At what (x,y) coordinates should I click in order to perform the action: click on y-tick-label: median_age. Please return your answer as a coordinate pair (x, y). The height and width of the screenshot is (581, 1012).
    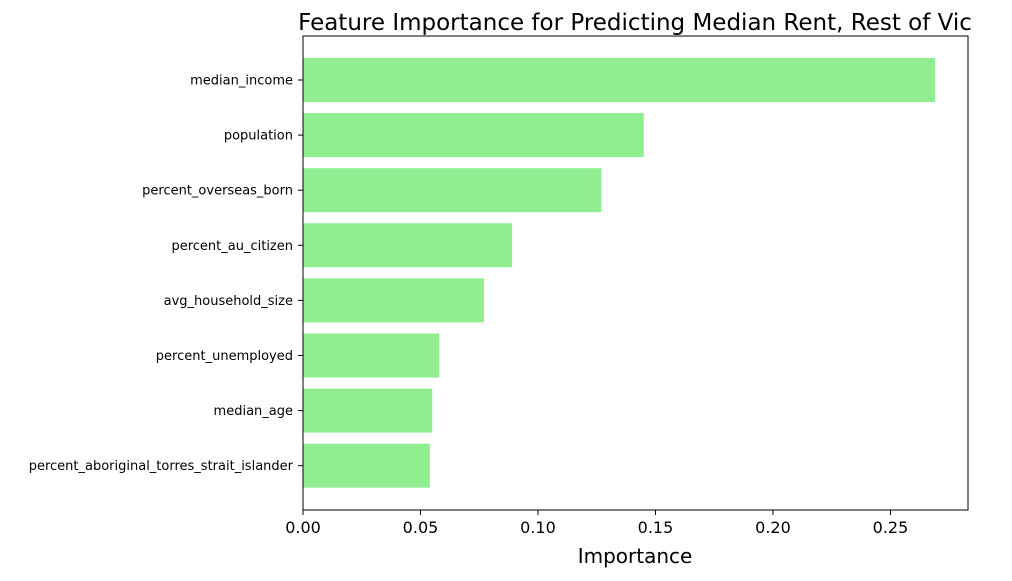
    Looking at the image, I should click on (253, 411).